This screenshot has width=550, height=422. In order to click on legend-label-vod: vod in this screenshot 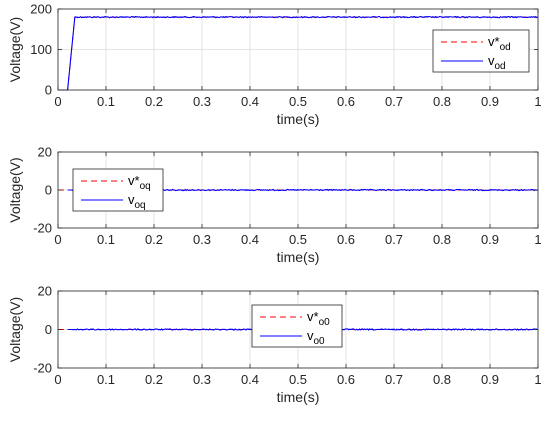, I will do `click(497, 62)`.